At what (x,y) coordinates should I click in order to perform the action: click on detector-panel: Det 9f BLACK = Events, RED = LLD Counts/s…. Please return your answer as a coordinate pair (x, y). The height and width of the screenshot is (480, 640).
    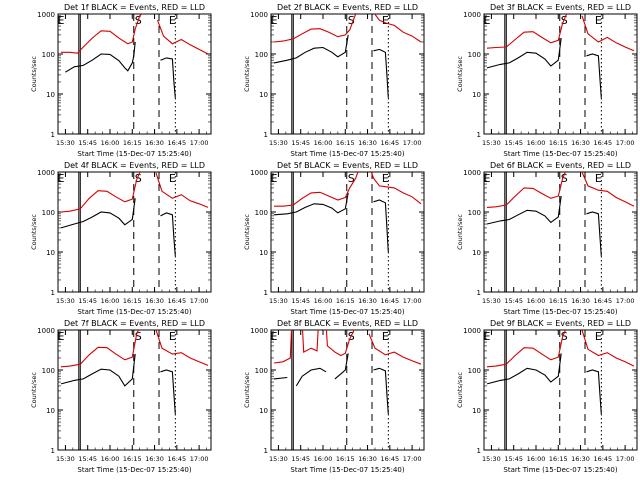
    Looking at the image, I should click on (547, 396).